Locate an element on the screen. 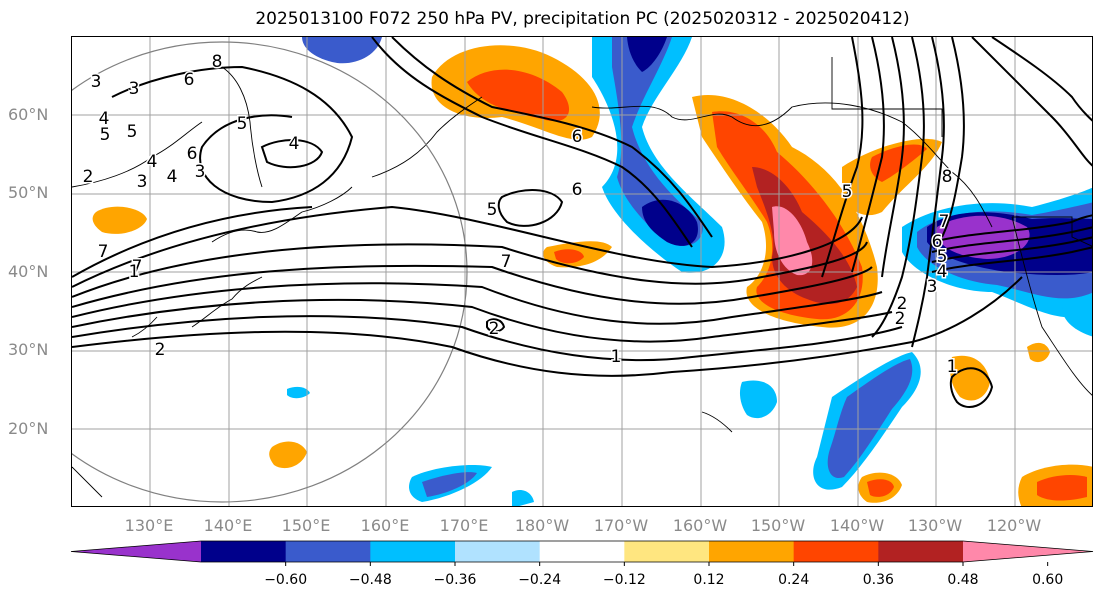 The height and width of the screenshot is (601, 1105). lat-label-40n: 40°N is located at coordinates (28, 271).